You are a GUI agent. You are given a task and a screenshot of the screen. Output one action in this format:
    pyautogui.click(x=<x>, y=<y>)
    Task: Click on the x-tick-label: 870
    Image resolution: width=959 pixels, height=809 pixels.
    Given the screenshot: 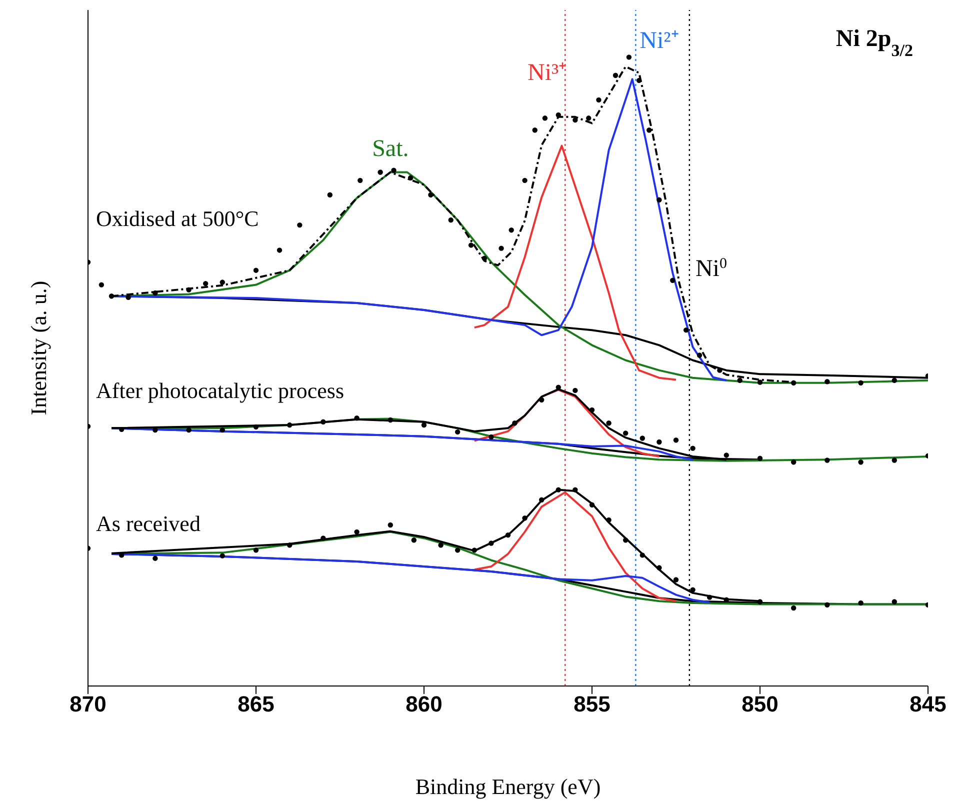 What is the action you would take?
    pyautogui.click(x=88, y=704)
    